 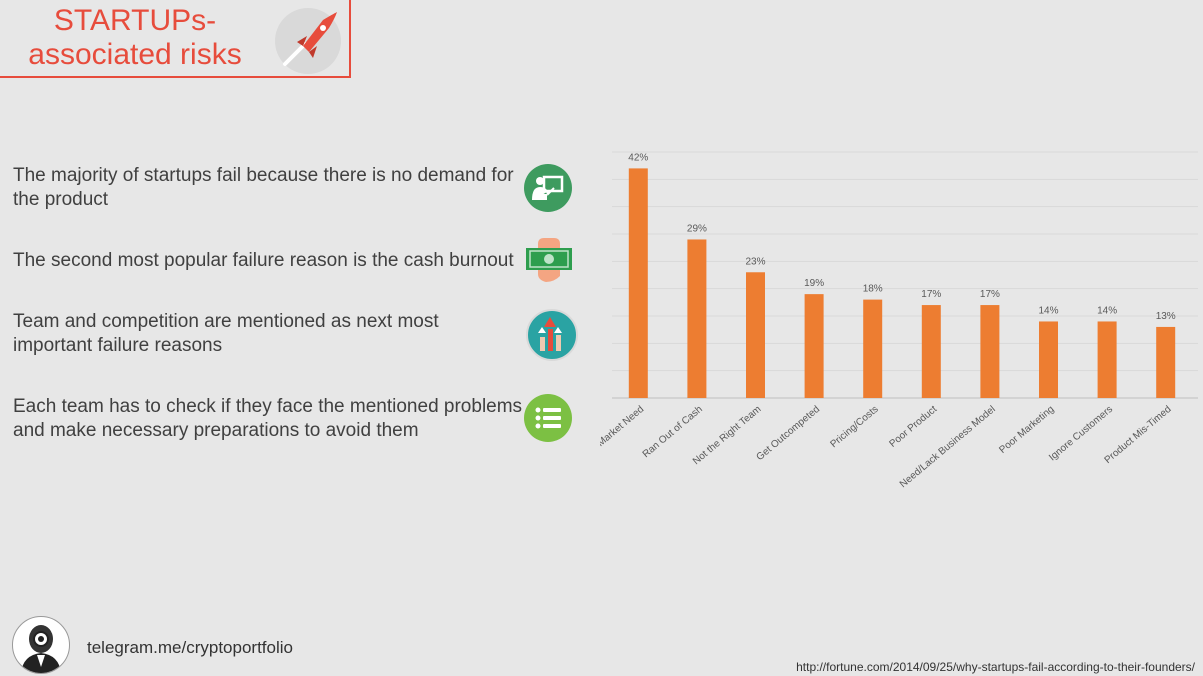 What do you see at coordinates (552, 335) in the screenshot?
I see `growth-arrows-icon` at bounding box center [552, 335].